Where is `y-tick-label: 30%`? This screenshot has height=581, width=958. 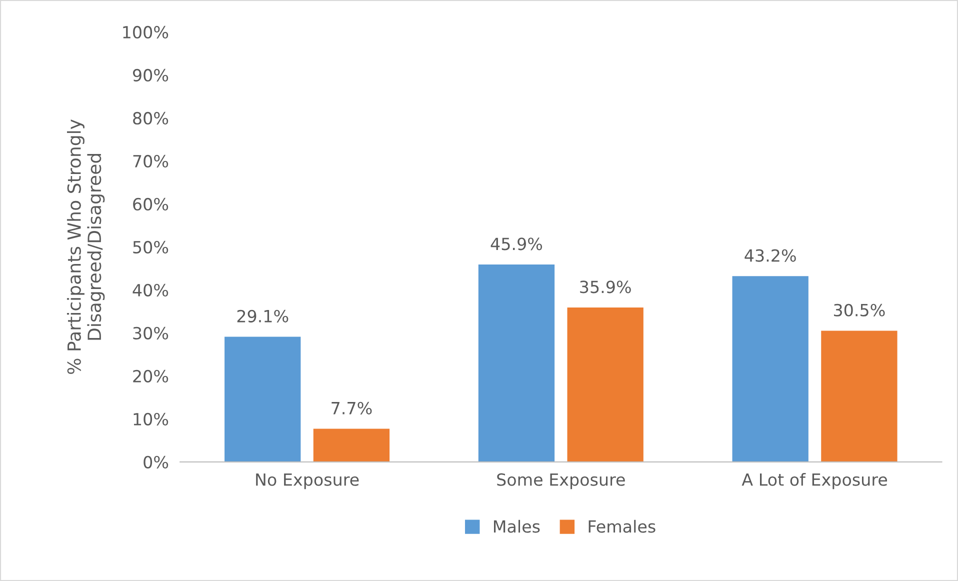
y-tick-label: 30% is located at coordinates (150, 333).